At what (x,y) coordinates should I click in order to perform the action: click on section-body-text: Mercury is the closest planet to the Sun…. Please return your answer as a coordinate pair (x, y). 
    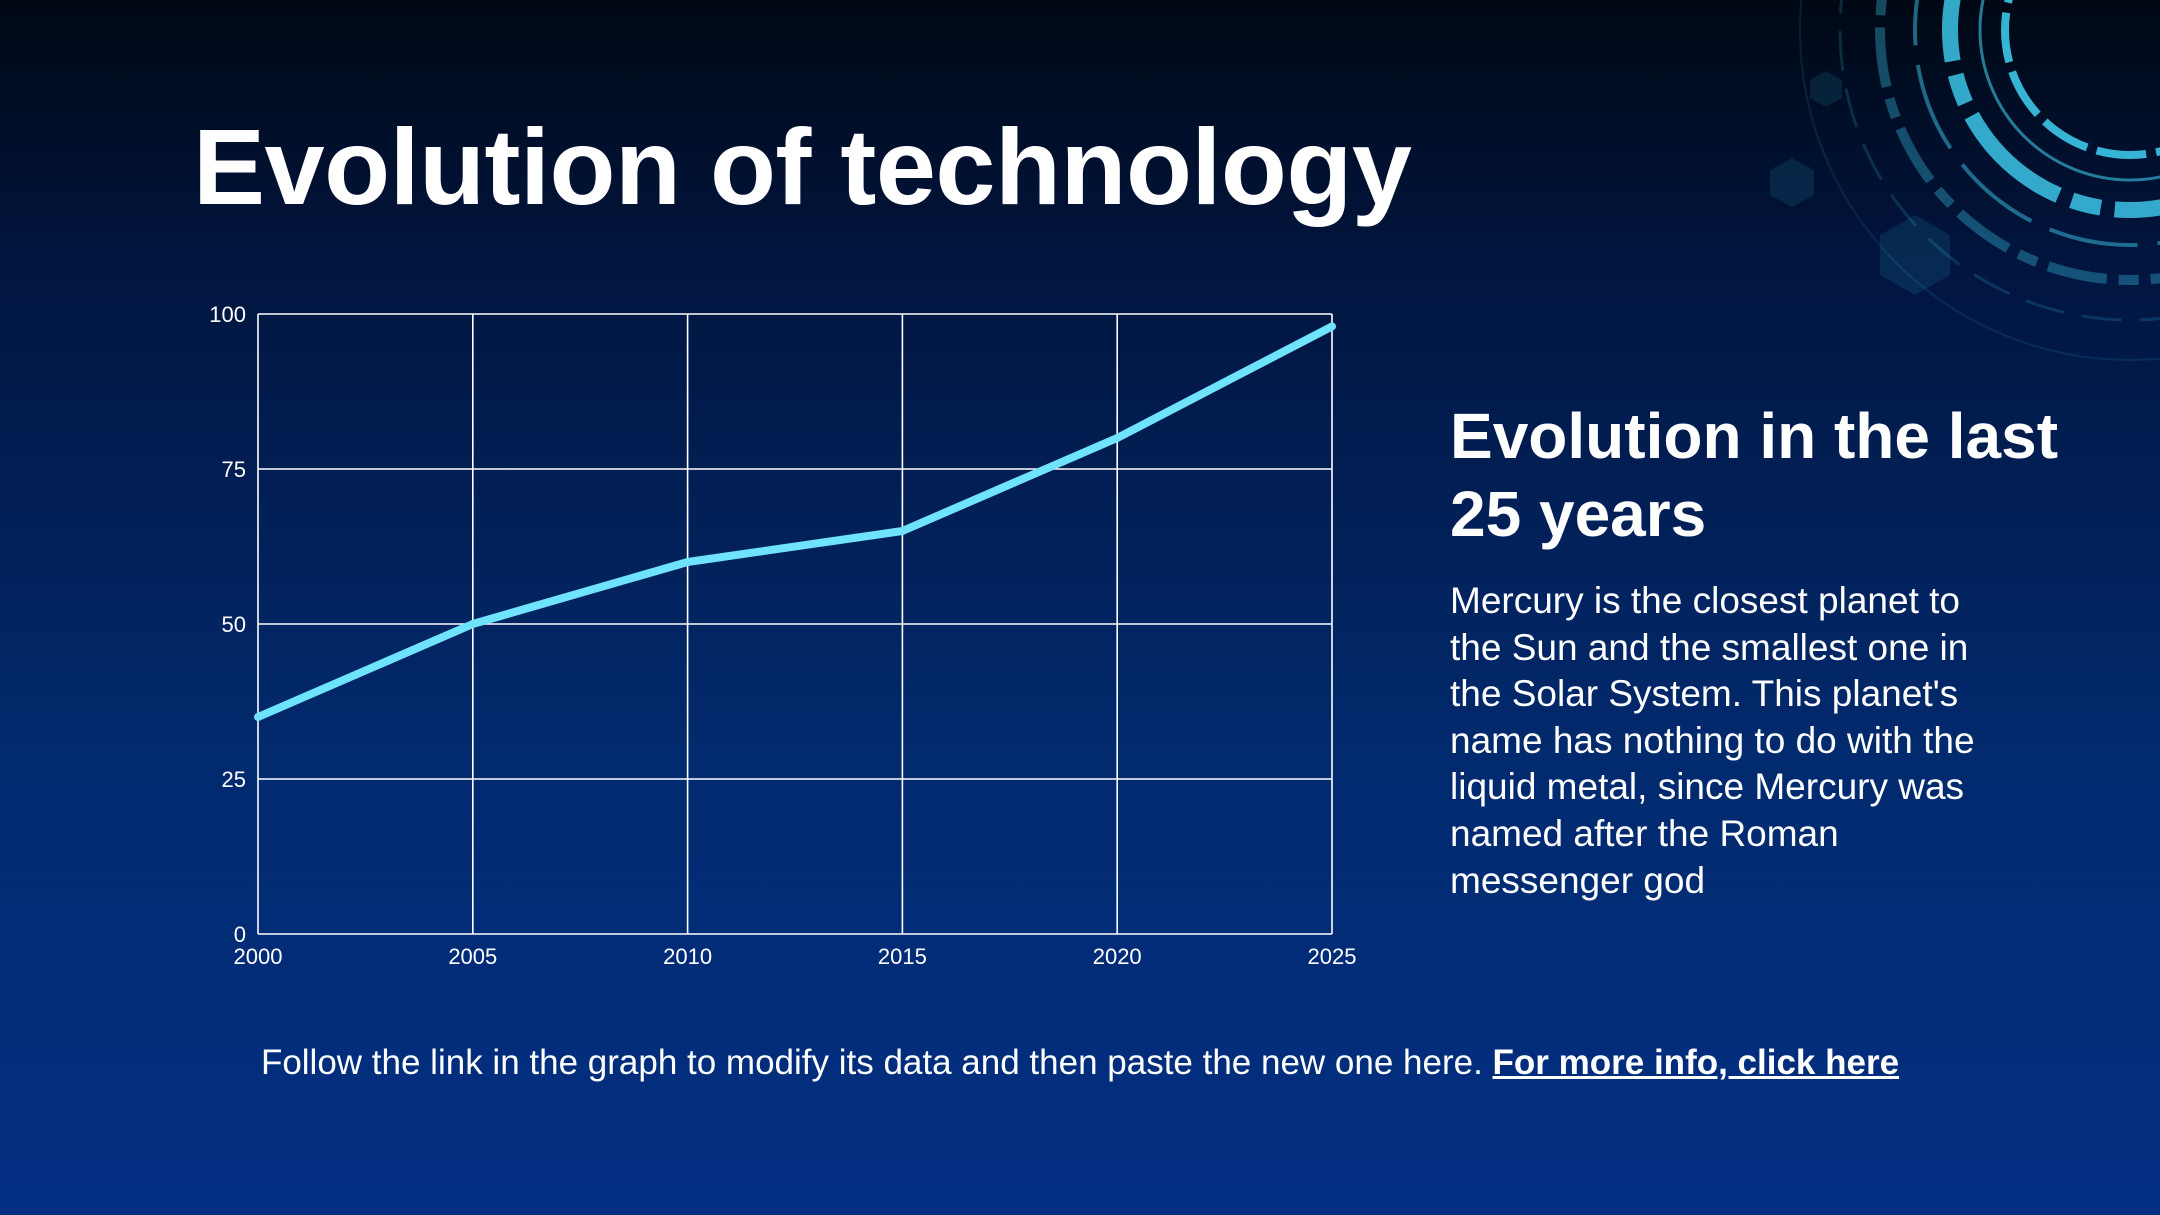
    Looking at the image, I should click on (1730, 741).